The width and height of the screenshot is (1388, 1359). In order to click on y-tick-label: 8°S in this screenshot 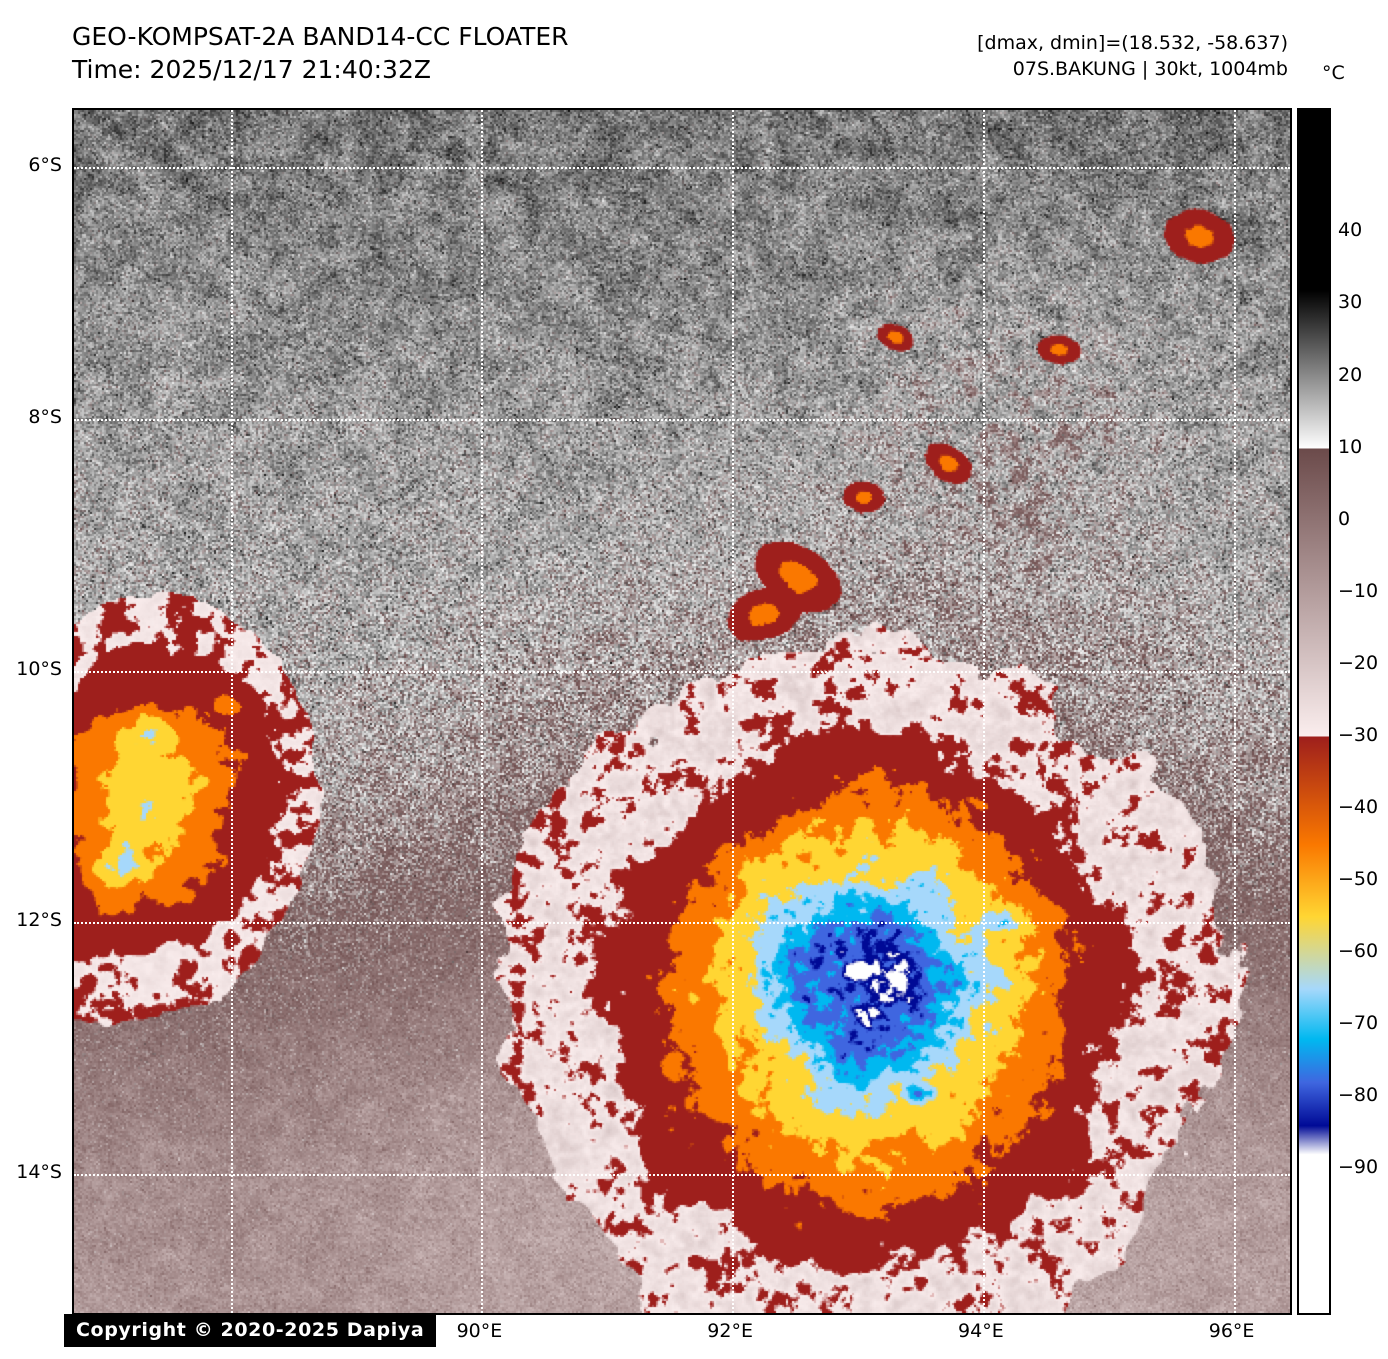, I will do `click(45, 416)`.